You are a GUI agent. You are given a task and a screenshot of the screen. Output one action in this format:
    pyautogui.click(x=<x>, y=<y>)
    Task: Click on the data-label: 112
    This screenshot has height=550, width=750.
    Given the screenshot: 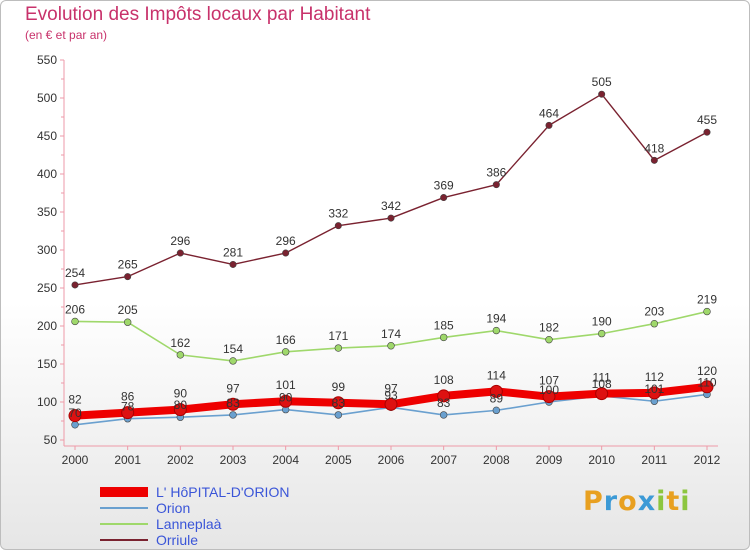 What is the action you would take?
    pyautogui.click(x=654, y=377)
    